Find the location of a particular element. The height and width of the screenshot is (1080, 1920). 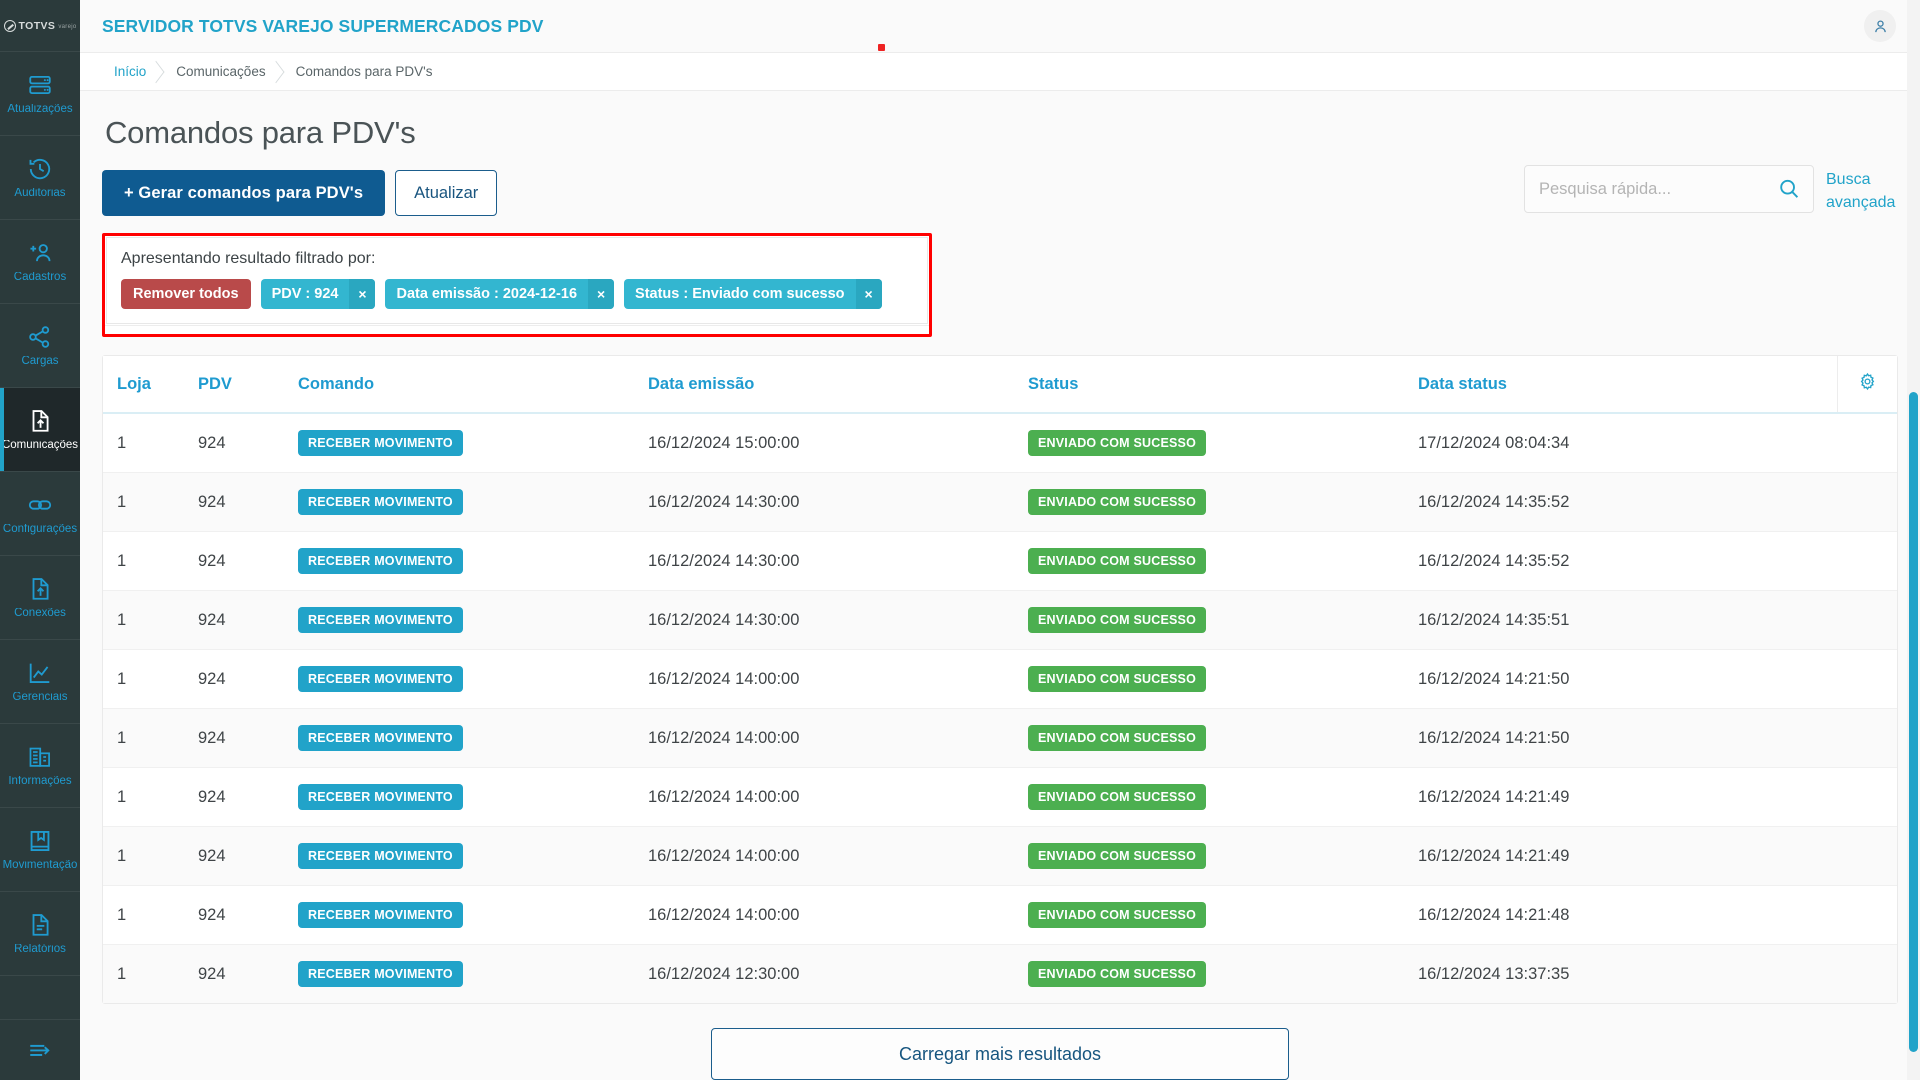

column-header-status: Status is located at coordinates (1223, 385).